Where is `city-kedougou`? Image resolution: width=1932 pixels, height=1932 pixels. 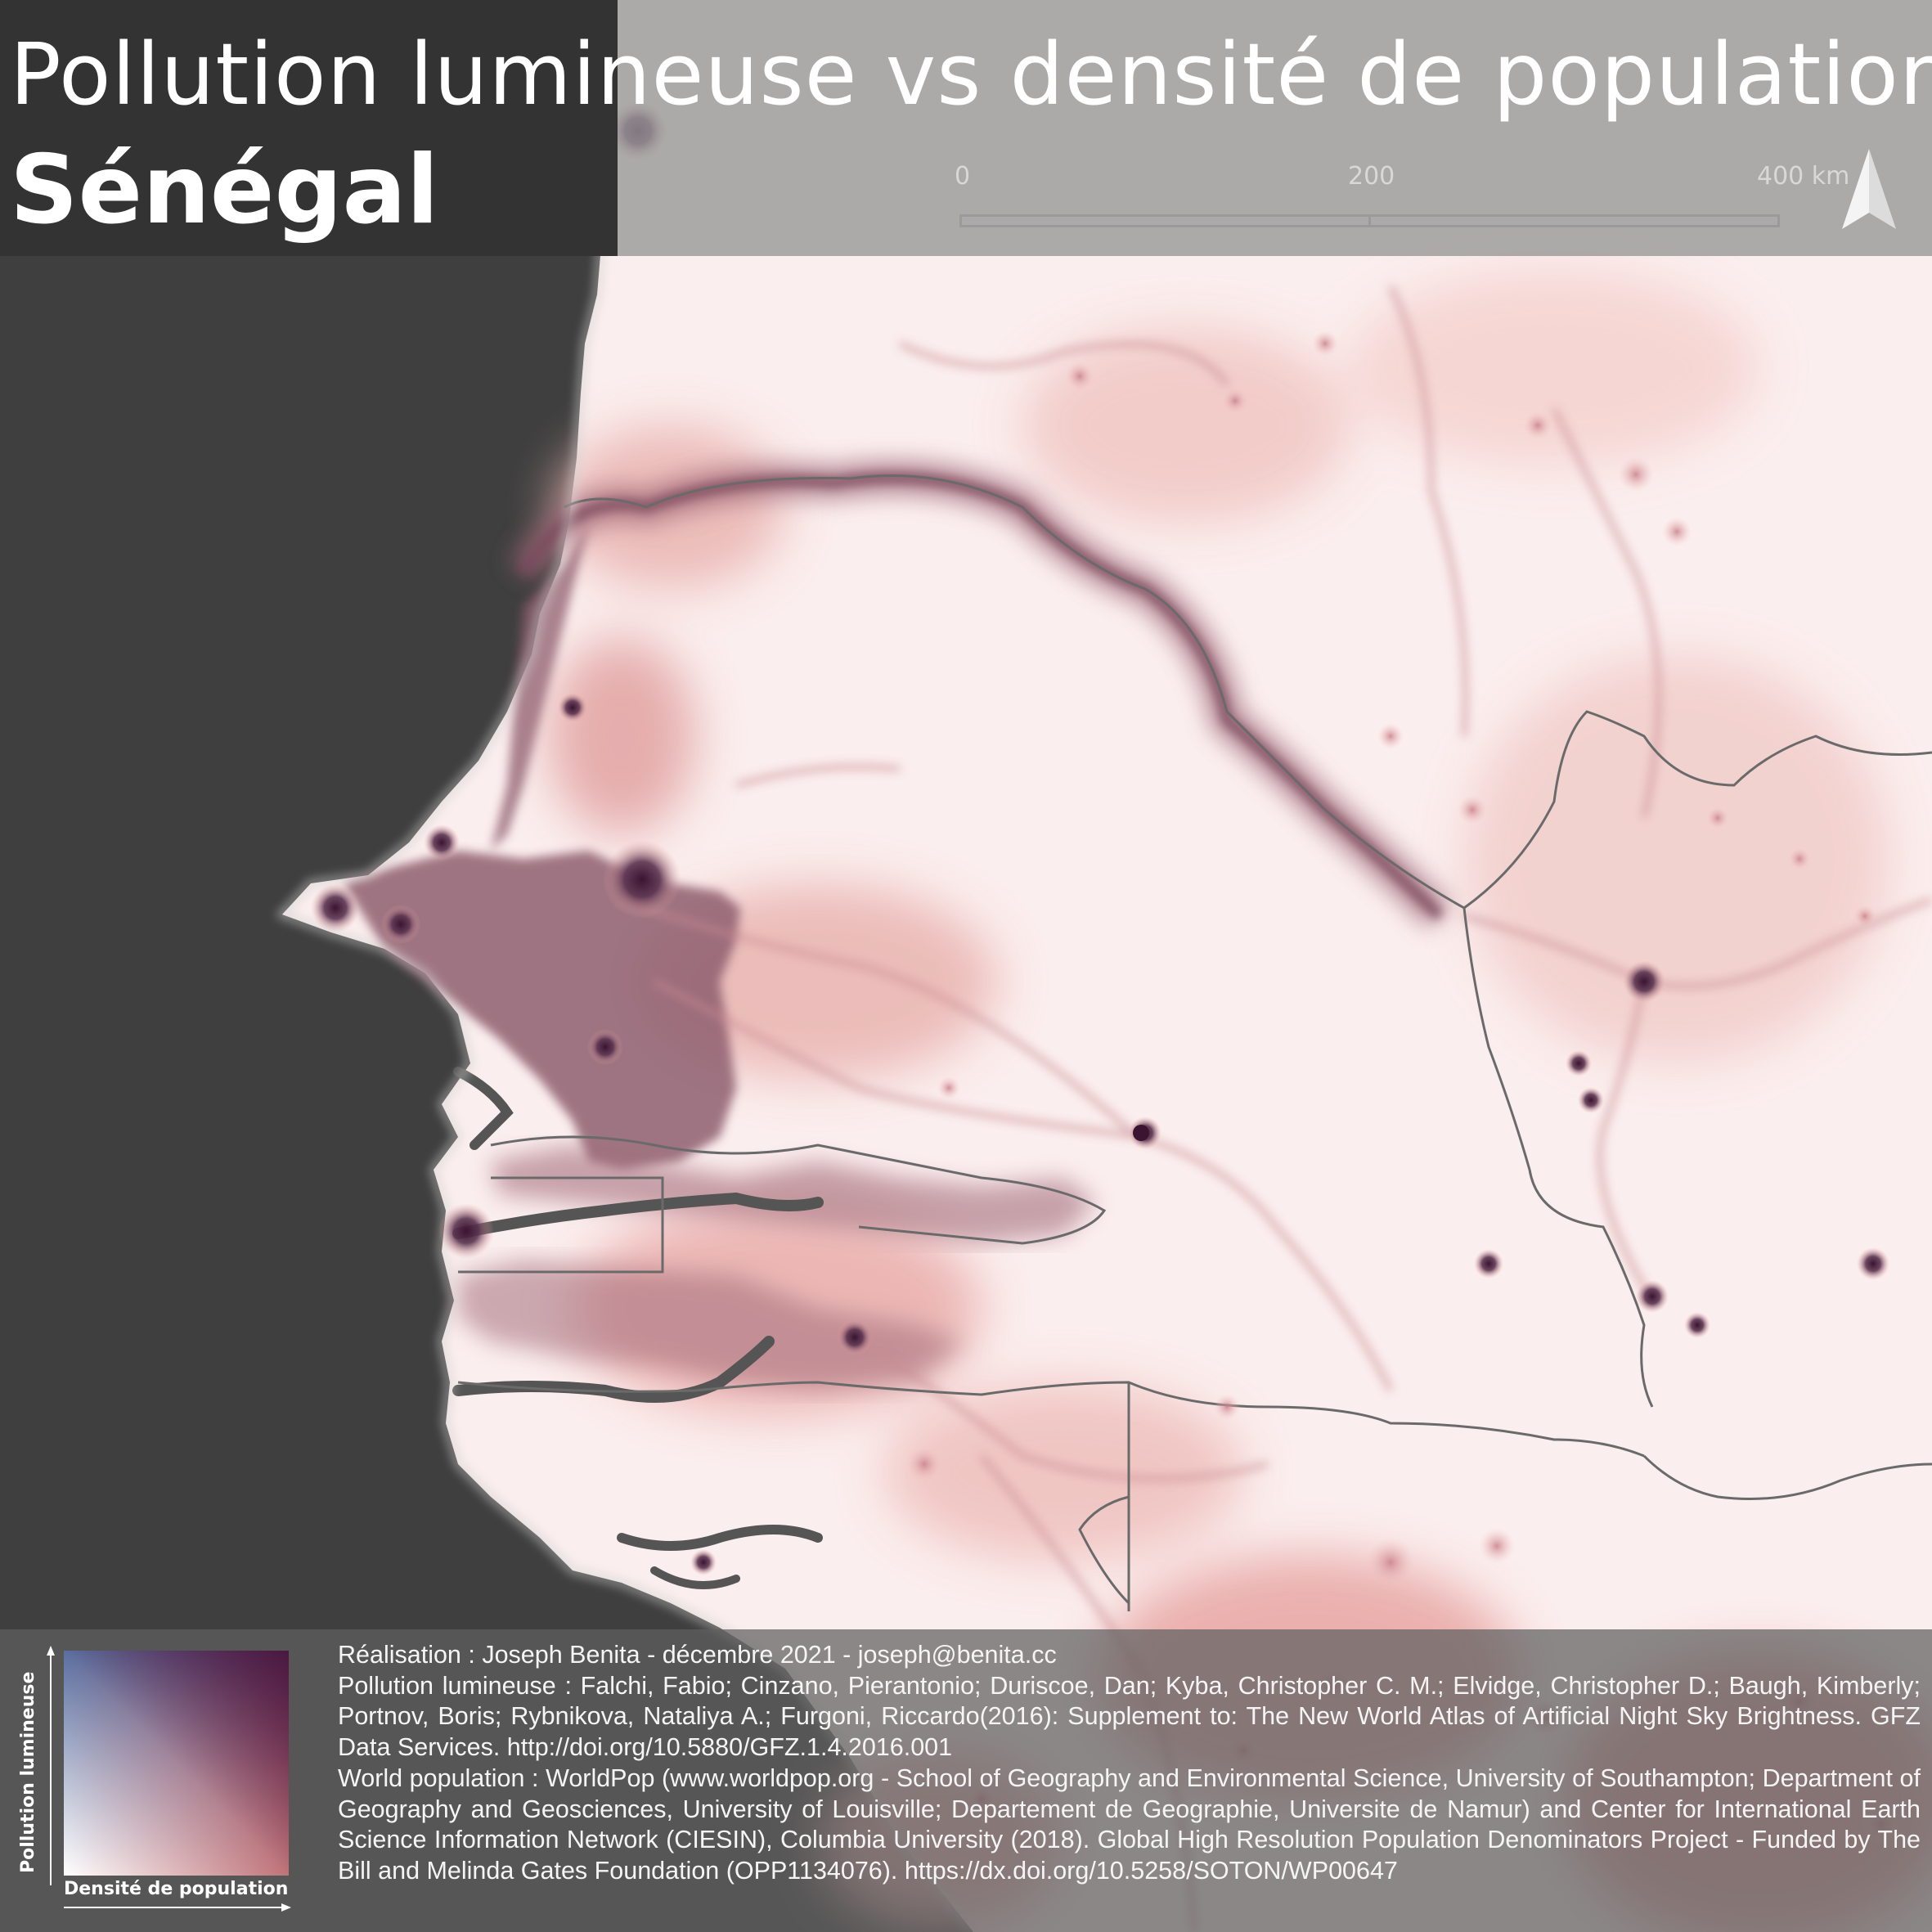
city-kedougou is located at coordinates (1653, 1297).